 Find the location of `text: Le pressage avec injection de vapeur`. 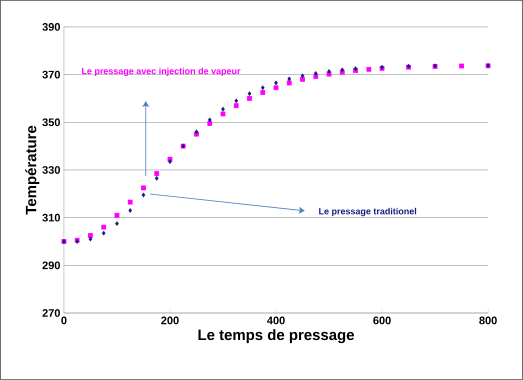

text: Le pressage avec injection de vapeur is located at coordinates (161, 72).